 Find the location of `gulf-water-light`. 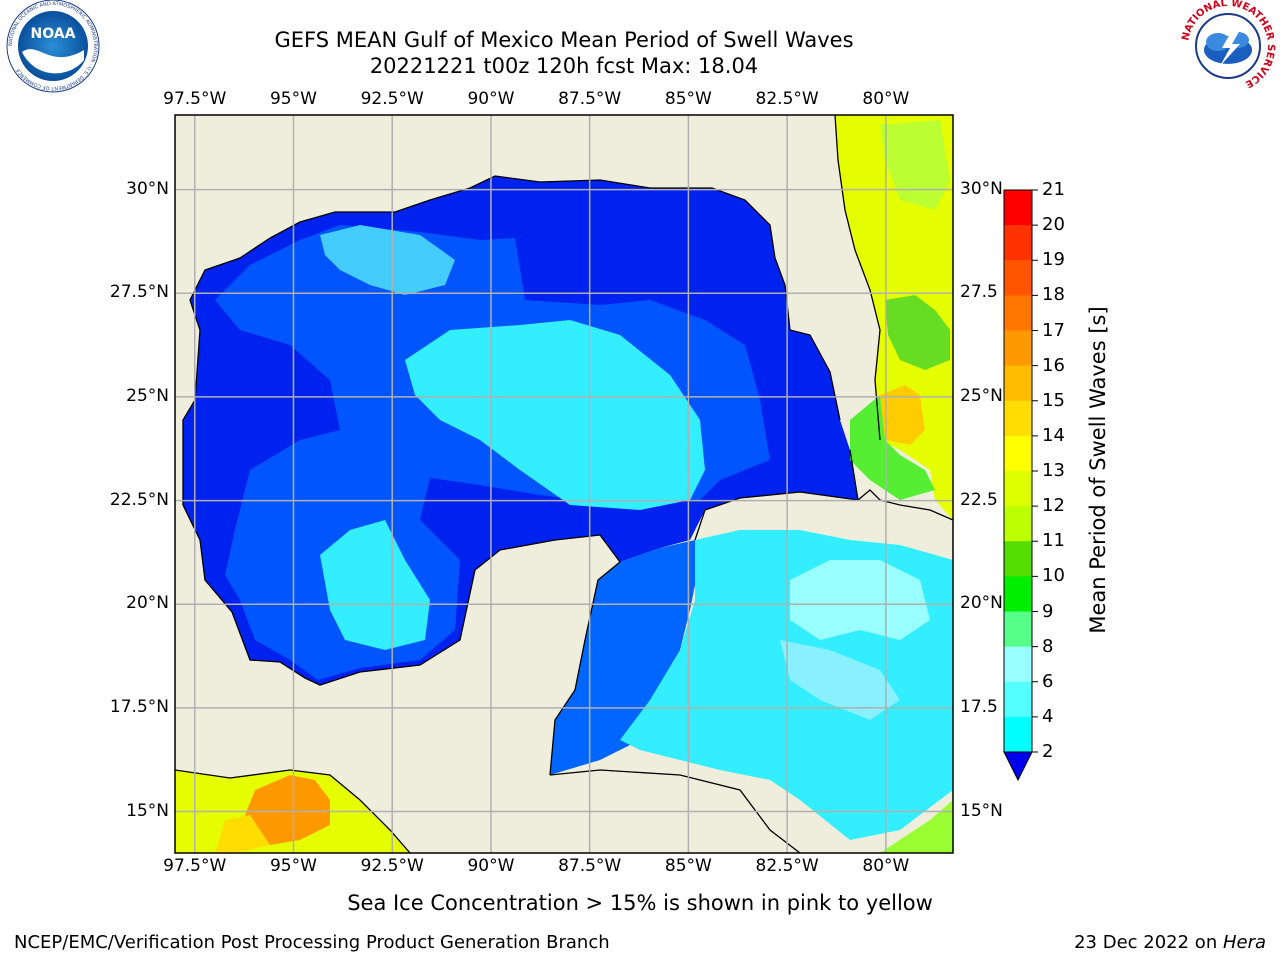

gulf-water-light is located at coordinates (387, 260).